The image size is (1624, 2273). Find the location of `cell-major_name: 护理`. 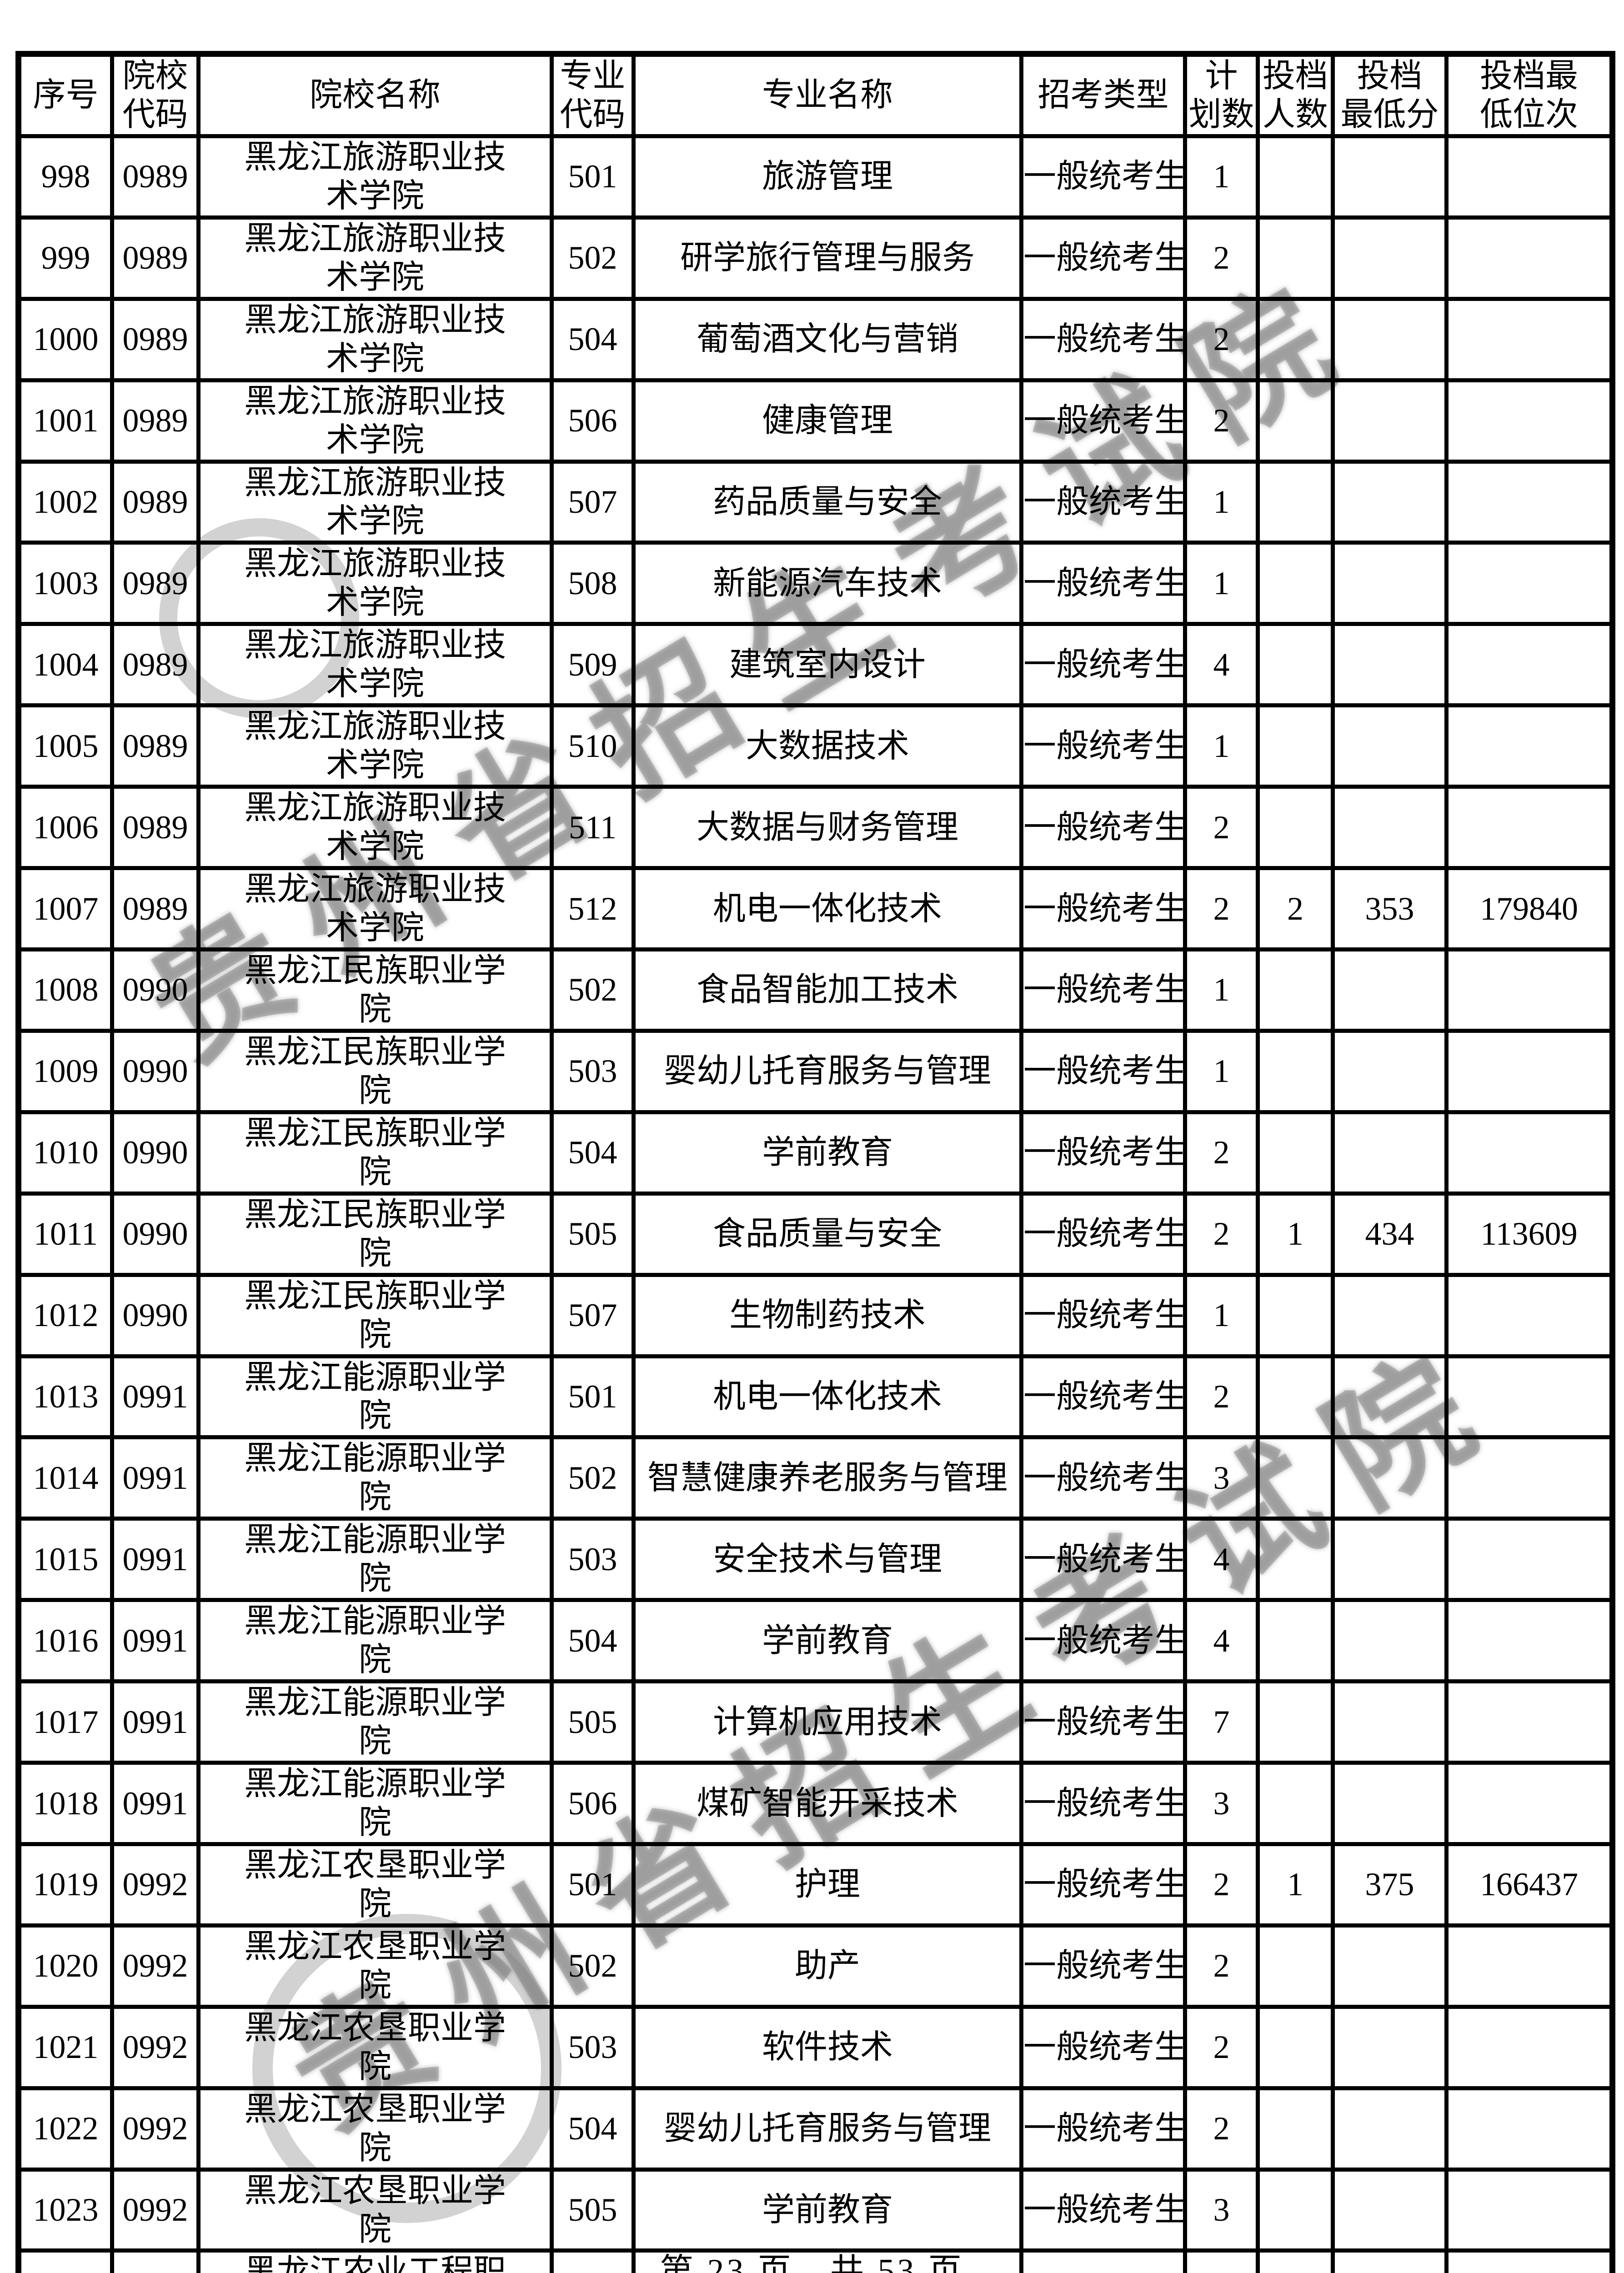

cell-major_name: 护理 is located at coordinates (827, 1885).